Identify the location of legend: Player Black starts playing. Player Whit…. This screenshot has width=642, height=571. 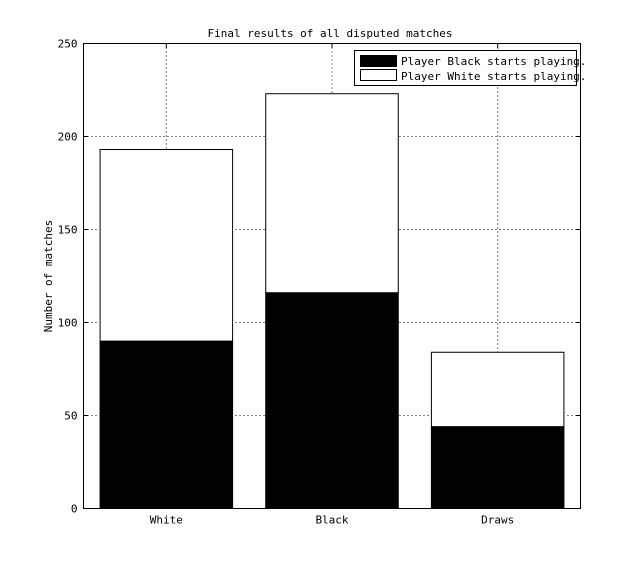
(470, 68).